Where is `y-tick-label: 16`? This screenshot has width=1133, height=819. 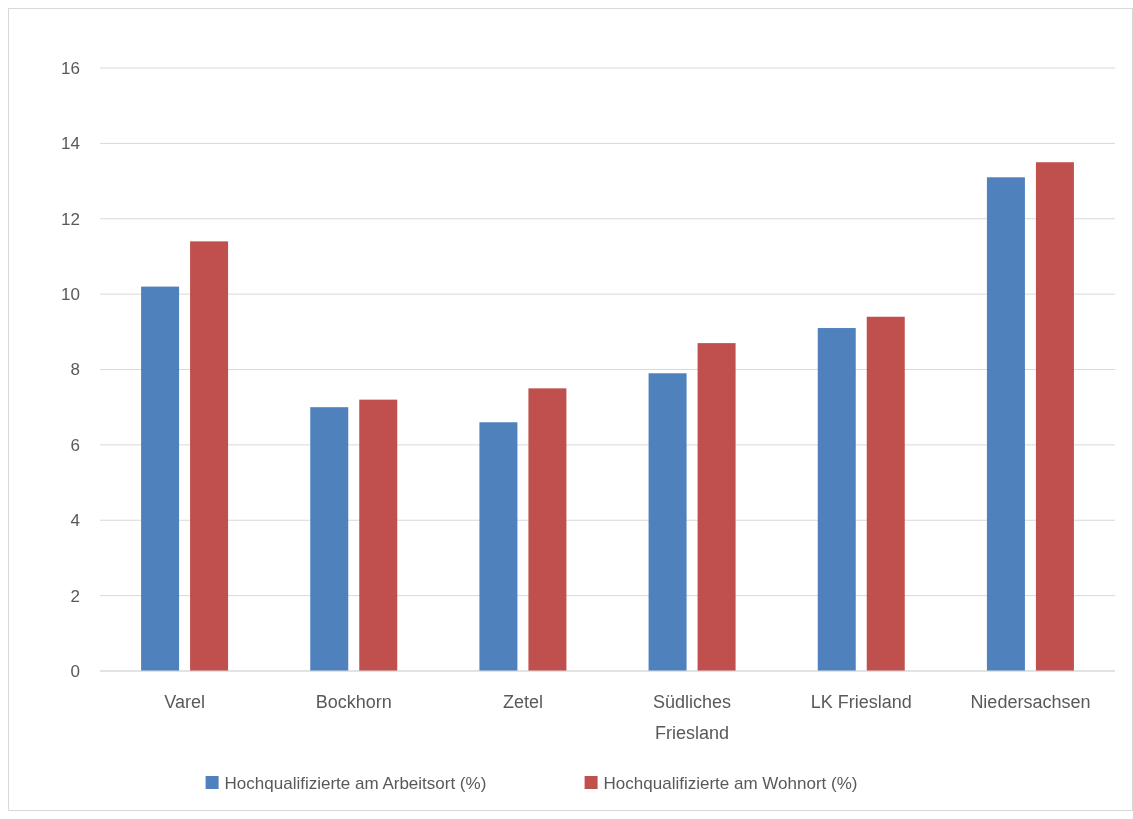
y-tick-label: 16 is located at coordinates (70, 68).